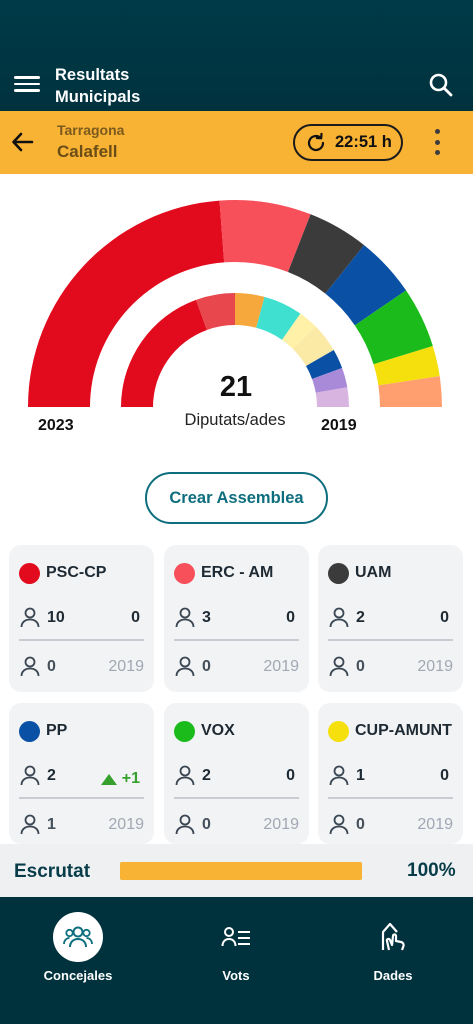  I want to click on back-arrow-icon, so click(23, 142).